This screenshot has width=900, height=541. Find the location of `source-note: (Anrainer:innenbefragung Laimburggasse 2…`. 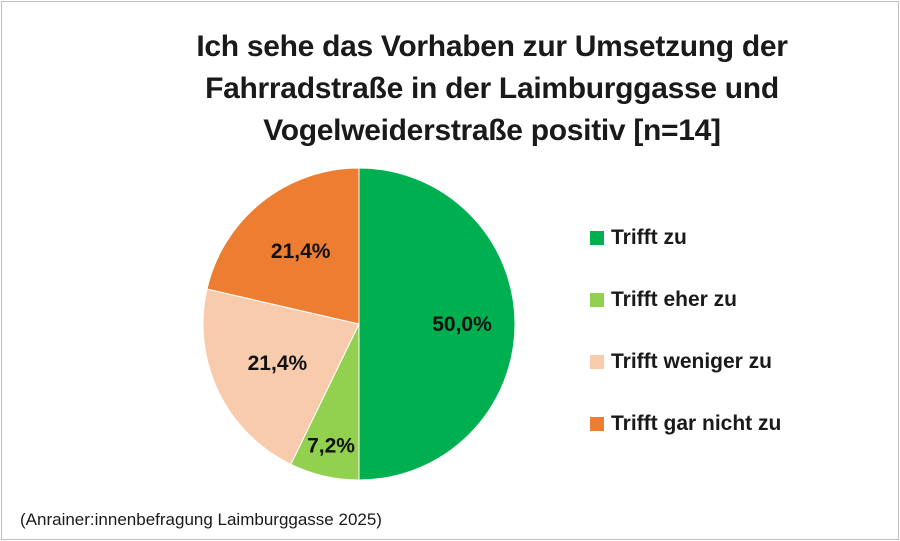

source-note: (Anrainer:innenbefragung Laimburggasse 2… is located at coordinates (201, 519).